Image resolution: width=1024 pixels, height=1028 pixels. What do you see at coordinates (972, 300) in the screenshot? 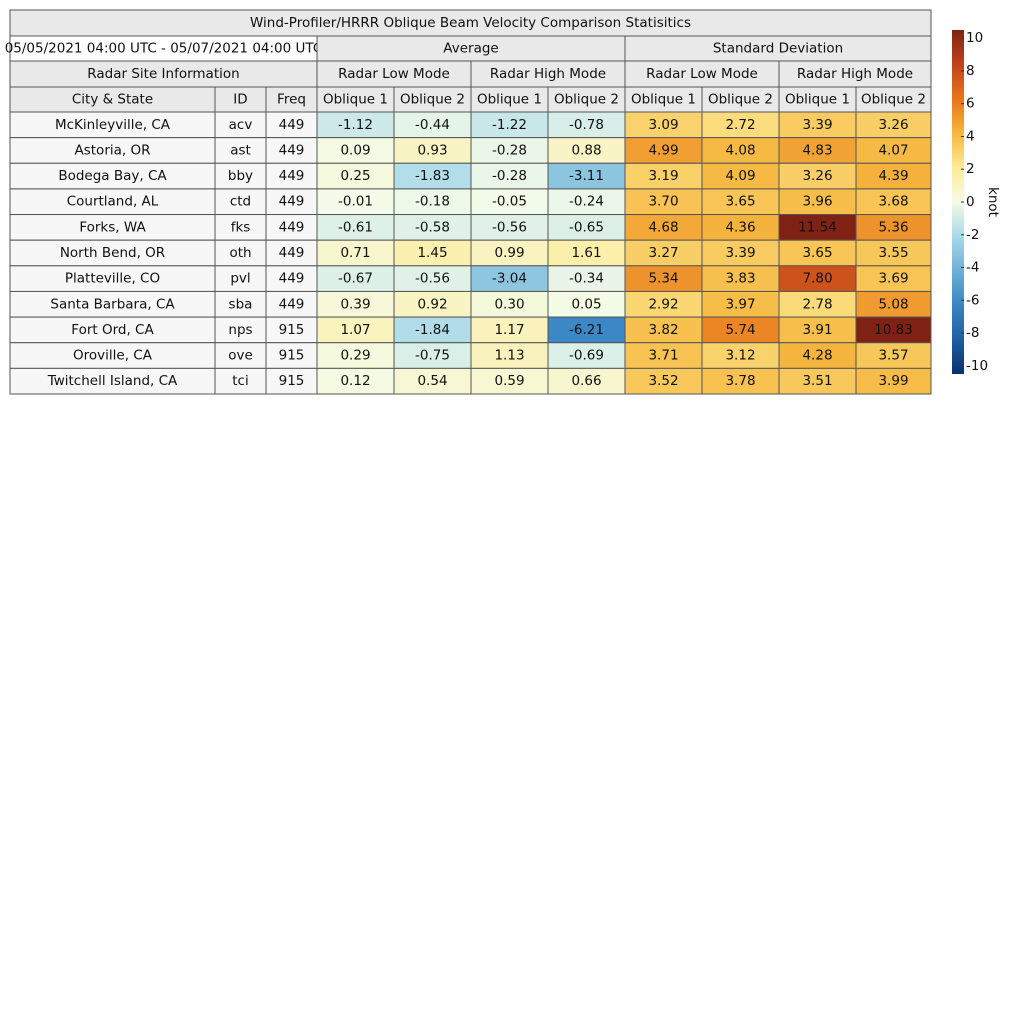
I see `colorbar-tick-label: -6` at bounding box center [972, 300].